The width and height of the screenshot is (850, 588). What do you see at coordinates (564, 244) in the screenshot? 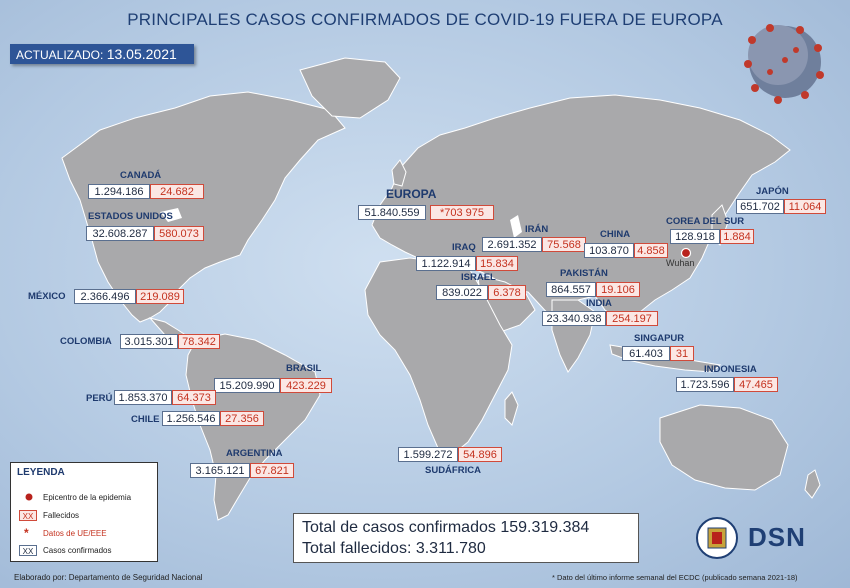
I see `deaths-iran: 75.568` at bounding box center [564, 244].